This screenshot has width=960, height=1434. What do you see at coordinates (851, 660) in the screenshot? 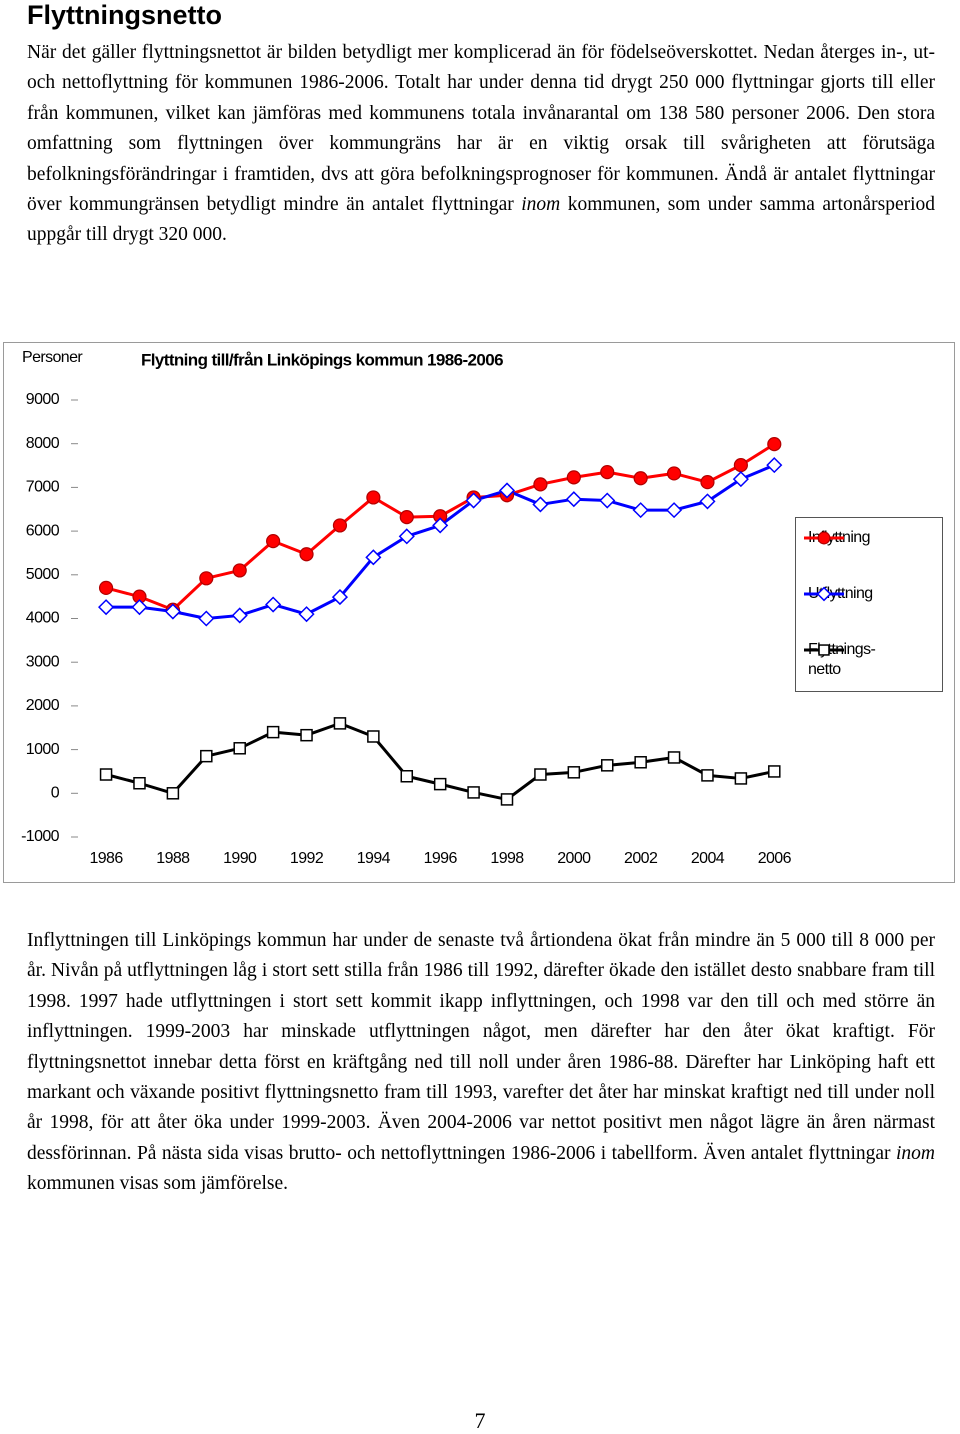
I see `legend-entry: Flyttnings­netto` at bounding box center [851, 660].